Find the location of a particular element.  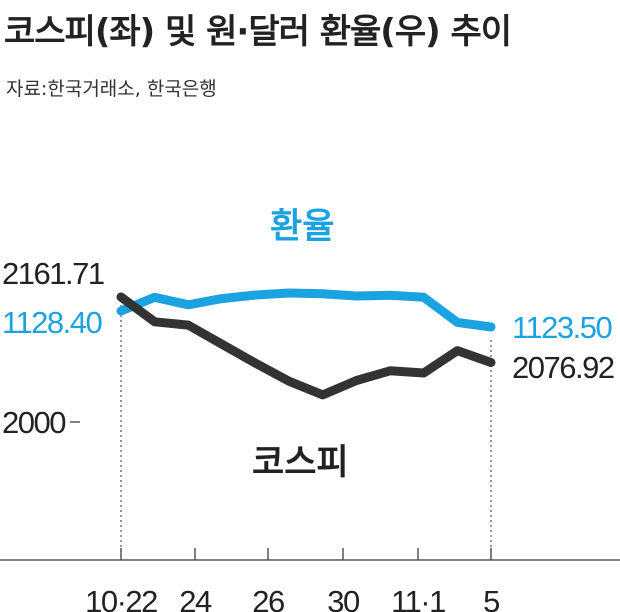

x-tick-label: 26 is located at coordinates (268, 598).